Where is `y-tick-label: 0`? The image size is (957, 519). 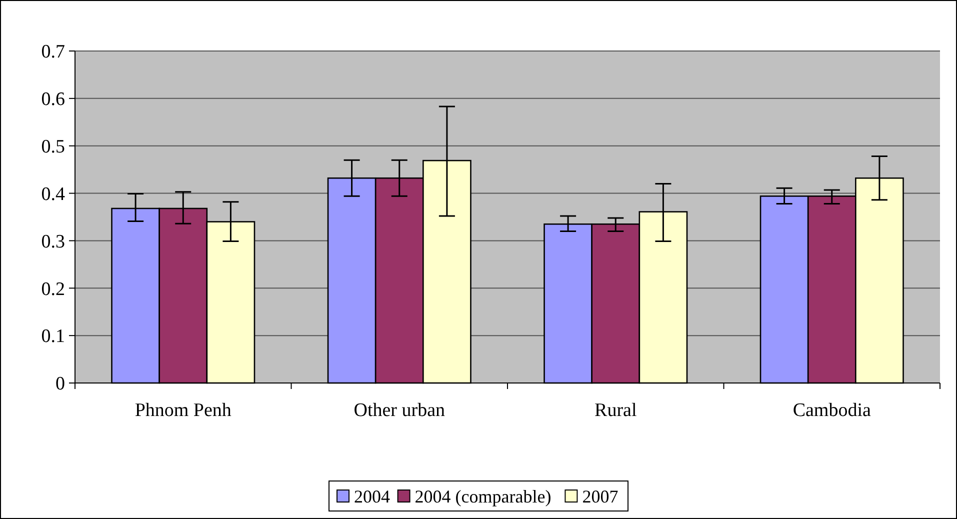
y-tick-label: 0 is located at coordinates (60, 384).